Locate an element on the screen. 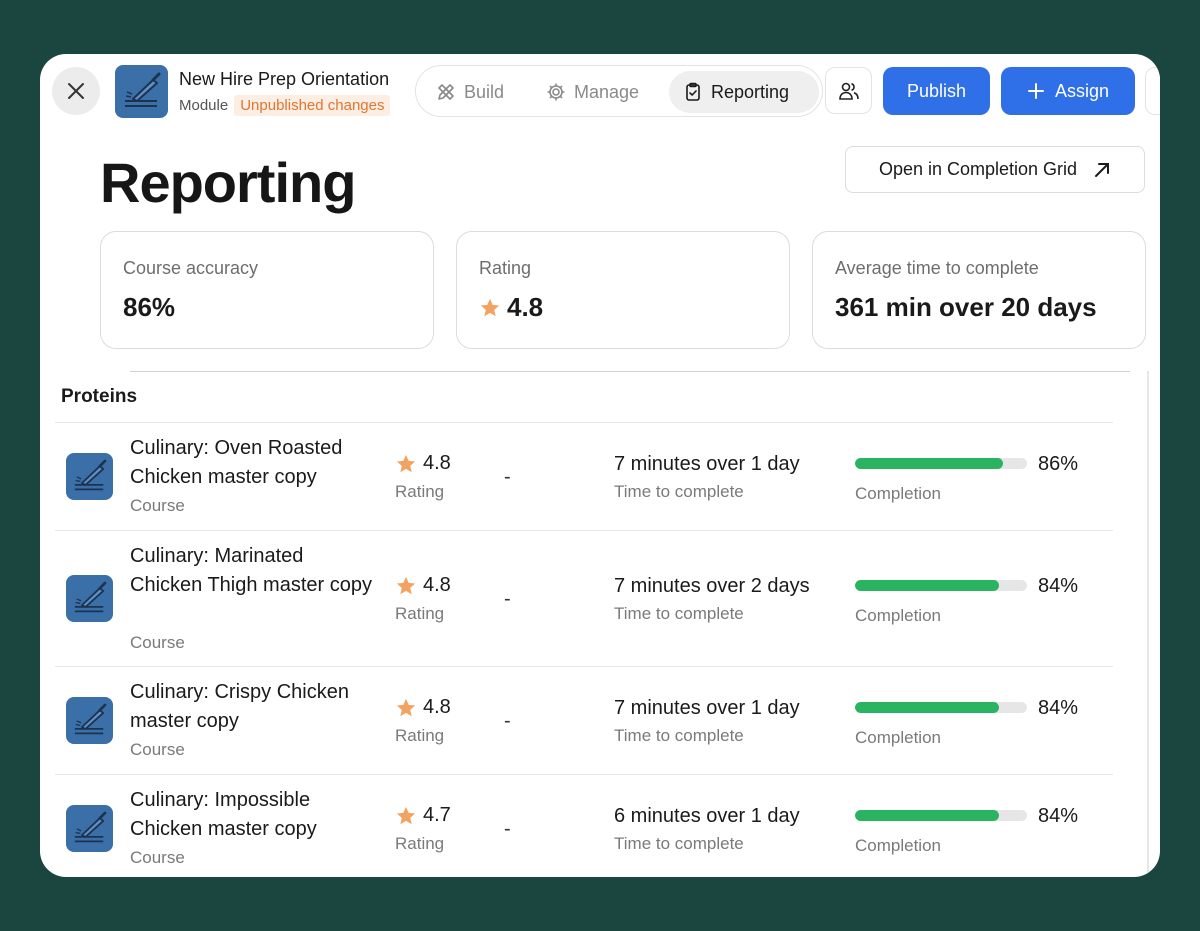 The width and height of the screenshot is (1200, 931). publish-button: Publish is located at coordinates (936, 91).